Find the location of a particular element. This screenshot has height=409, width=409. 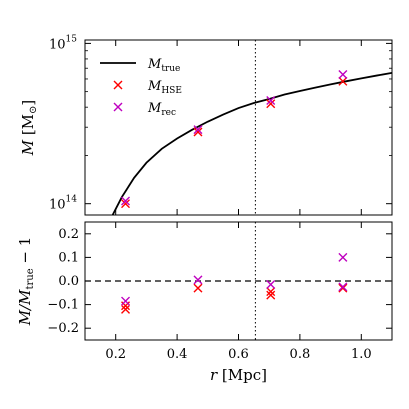

bottom-ytick-label: −0.2 is located at coordinates (63, 328).